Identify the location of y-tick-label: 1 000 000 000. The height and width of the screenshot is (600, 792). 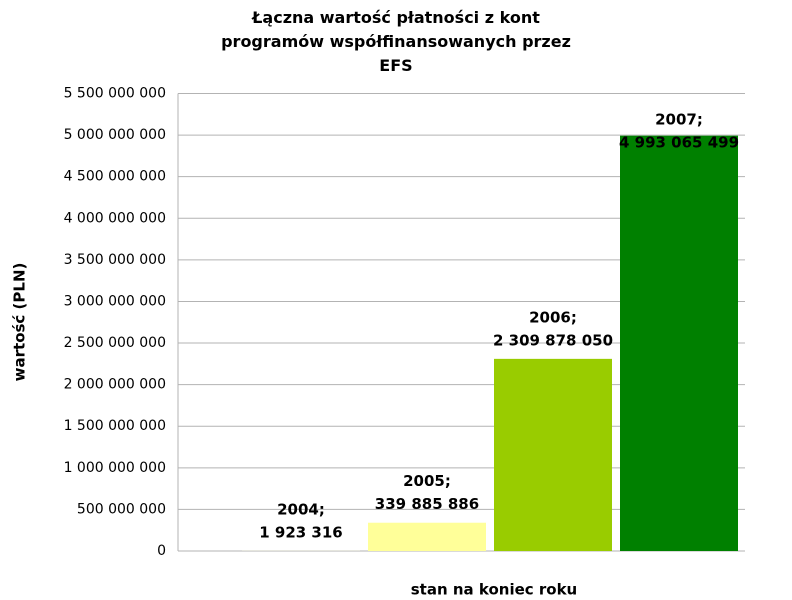
(115, 468).